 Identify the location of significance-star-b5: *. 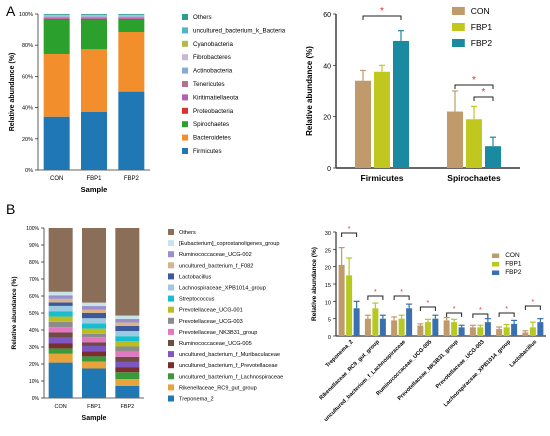
(454, 309).